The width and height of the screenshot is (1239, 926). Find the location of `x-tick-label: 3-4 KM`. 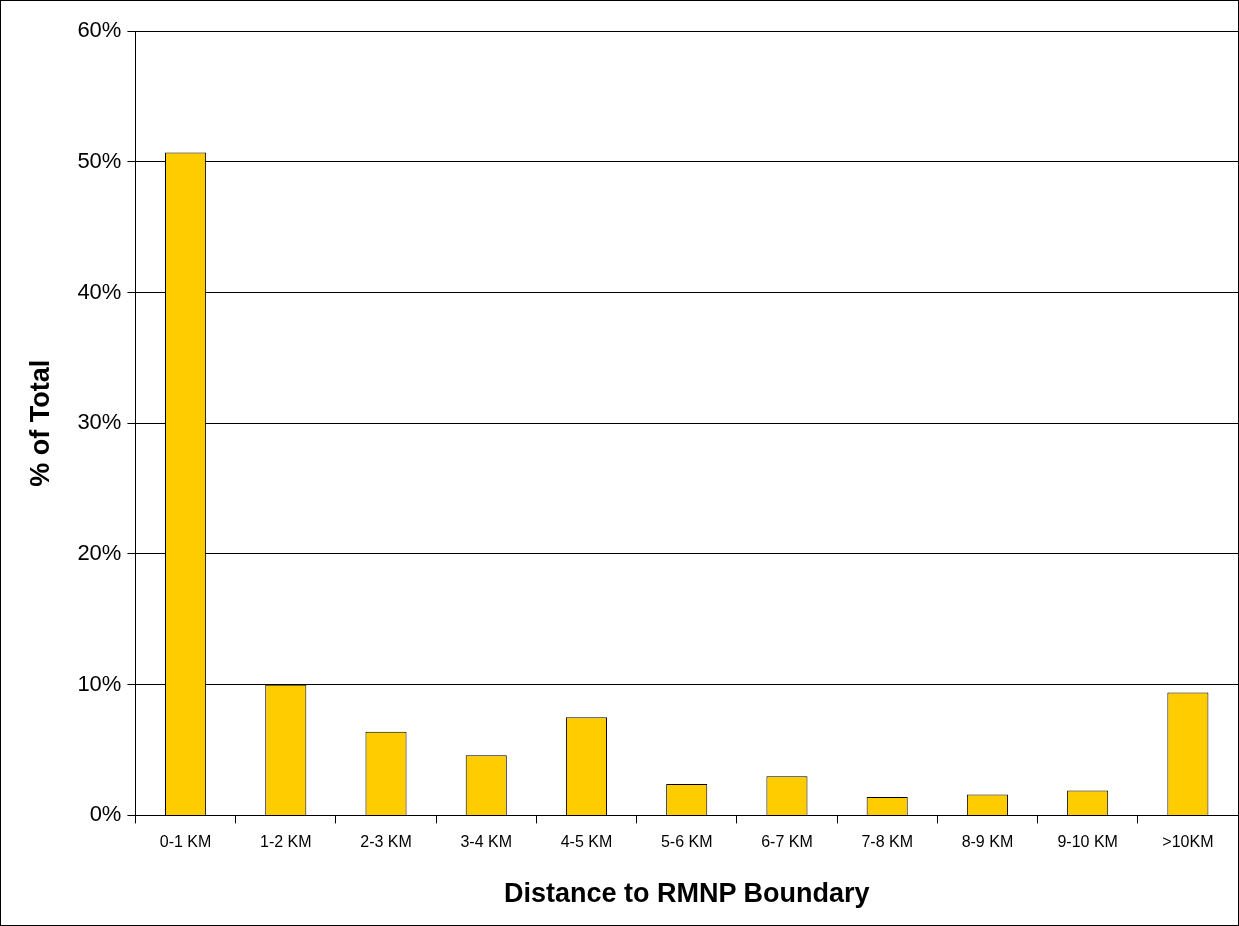

x-tick-label: 3-4 KM is located at coordinates (486, 842).